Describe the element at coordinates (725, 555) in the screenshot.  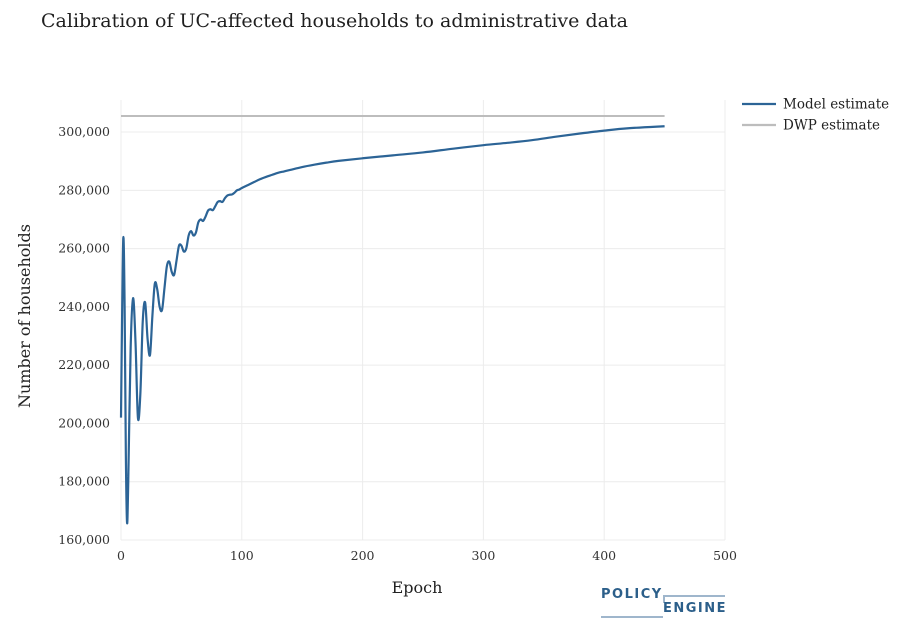
I see `x-tick-label: 500` at that location.